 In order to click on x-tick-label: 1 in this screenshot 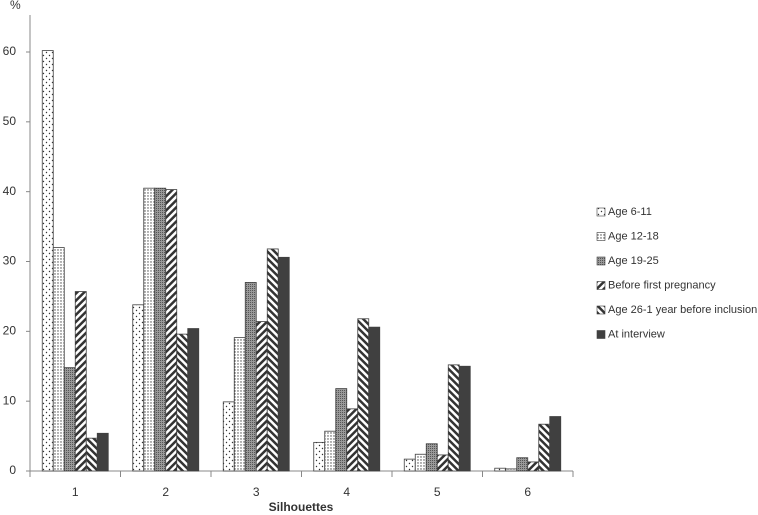, I will do `click(75, 492)`.